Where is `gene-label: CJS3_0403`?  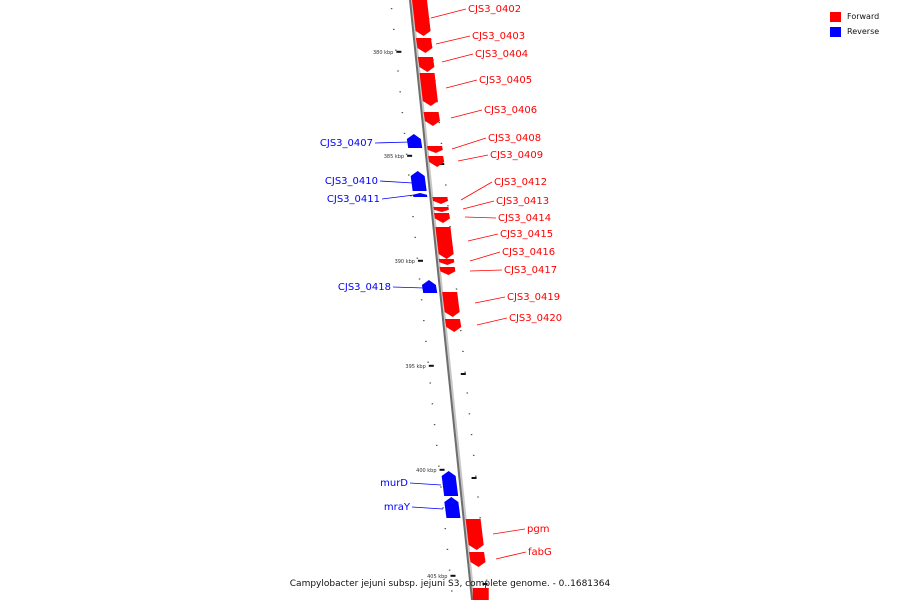 gene-label: CJS3_0403 is located at coordinates (498, 36).